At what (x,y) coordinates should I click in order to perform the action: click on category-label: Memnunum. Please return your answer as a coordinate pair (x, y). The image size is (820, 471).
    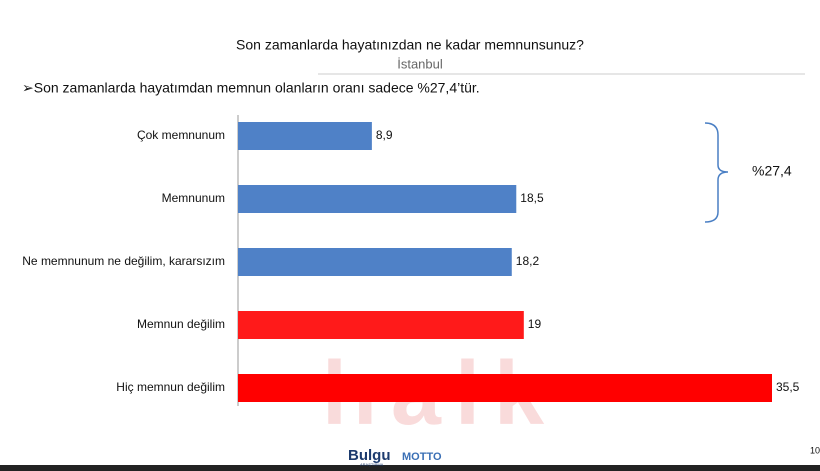
    Looking at the image, I should click on (193, 198).